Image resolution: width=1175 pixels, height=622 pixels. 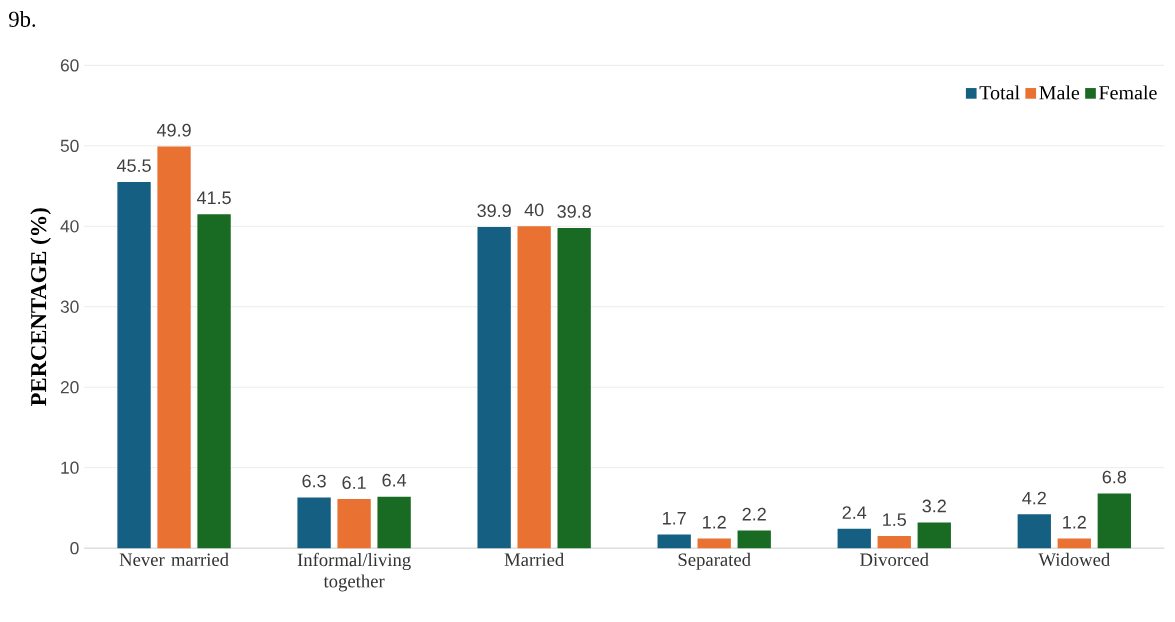 What do you see at coordinates (754, 514) in the screenshot?
I see `data-label: 2.2` at bounding box center [754, 514].